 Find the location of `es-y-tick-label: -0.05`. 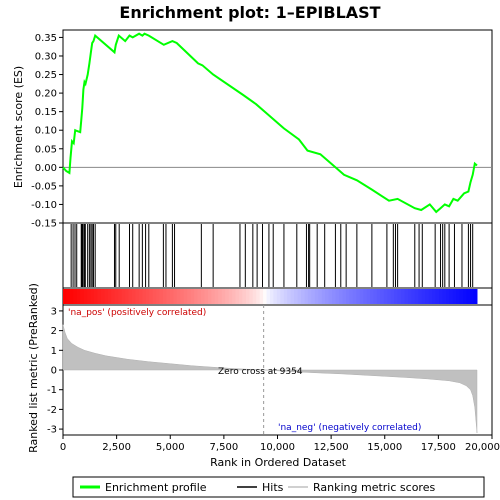

es-y-tick-label: -0.05 is located at coordinates (44, 186).